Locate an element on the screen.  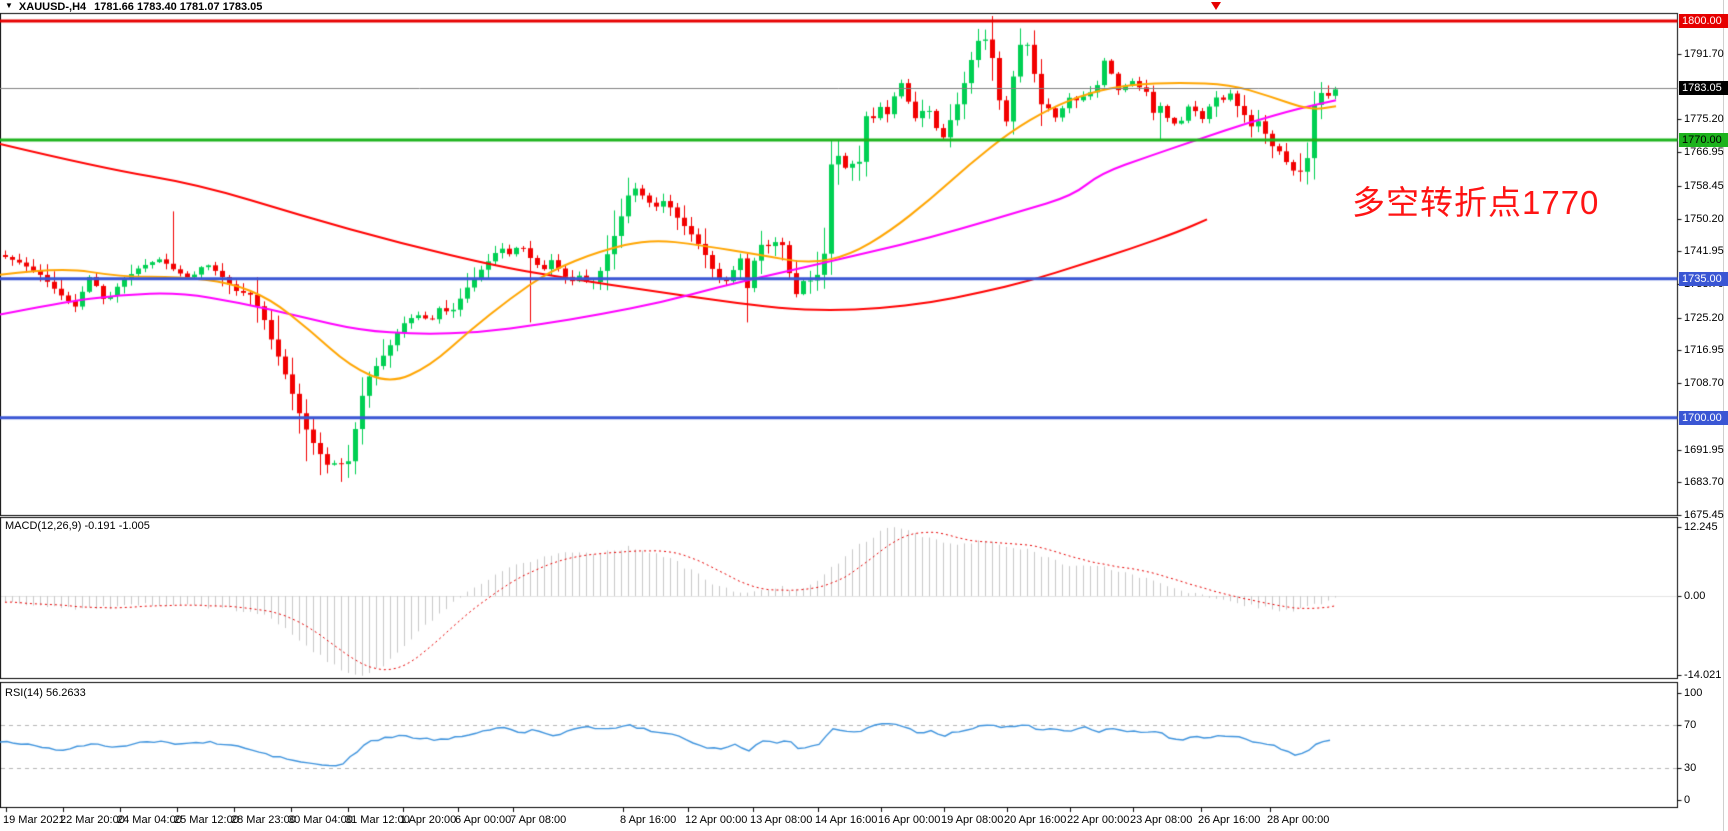
price-level-badge: 1735.00 is located at coordinates (1703, 278).